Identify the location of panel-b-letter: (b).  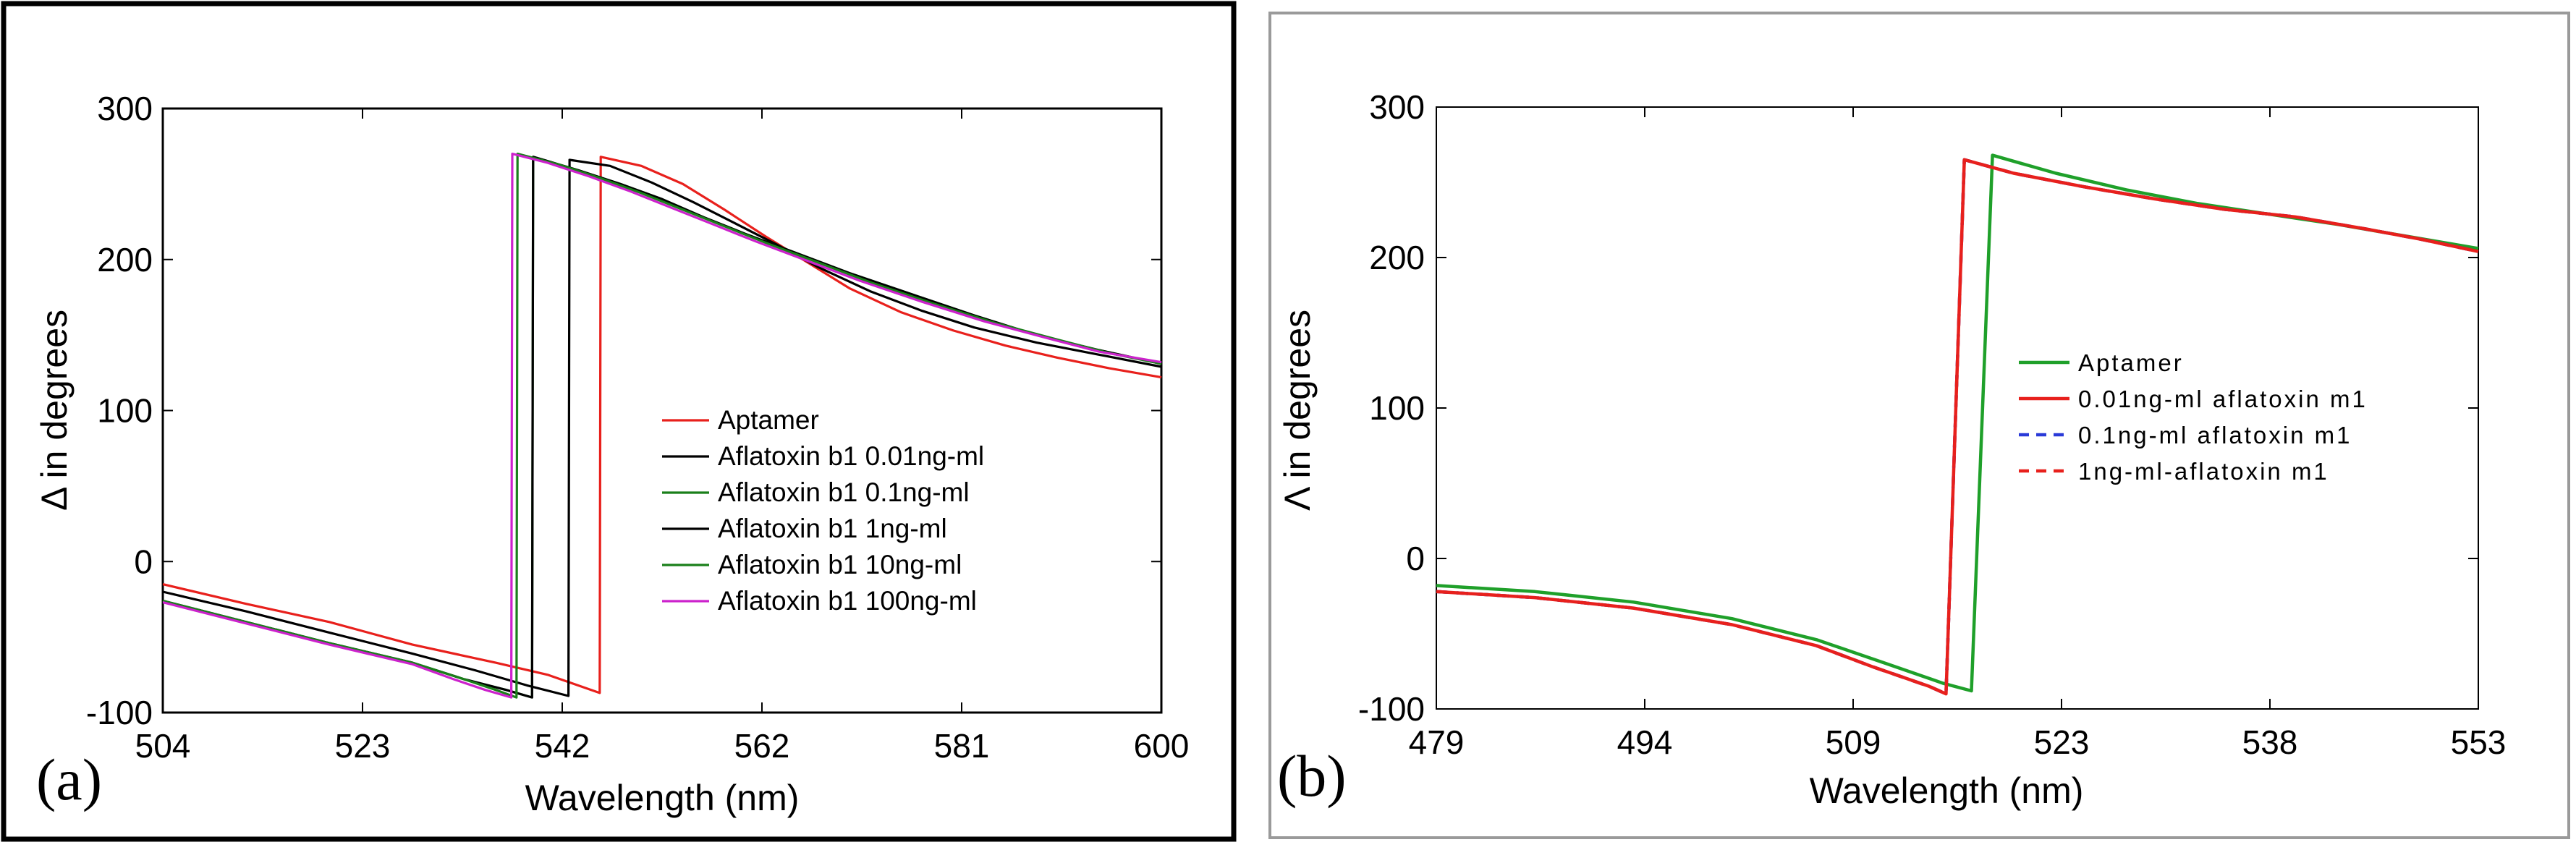
(1312, 776).